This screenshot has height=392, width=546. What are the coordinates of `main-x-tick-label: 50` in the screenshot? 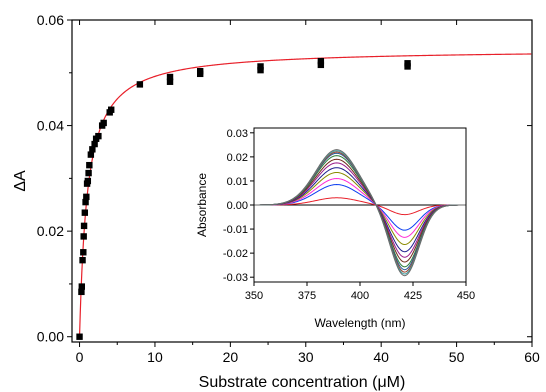 It's located at (457, 357).